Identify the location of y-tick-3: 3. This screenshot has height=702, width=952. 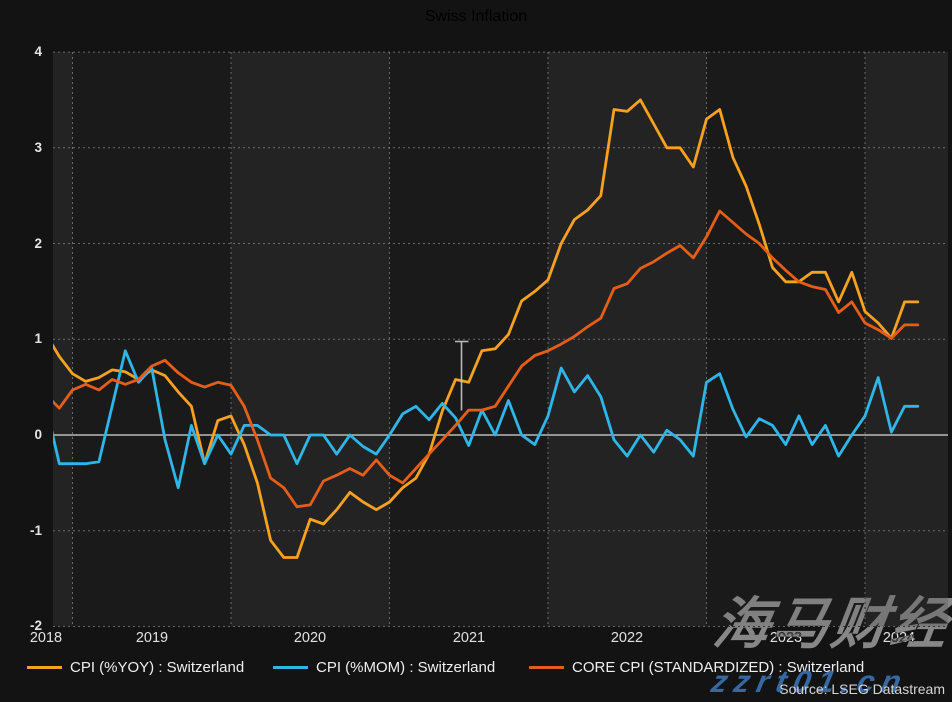
(38, 147).